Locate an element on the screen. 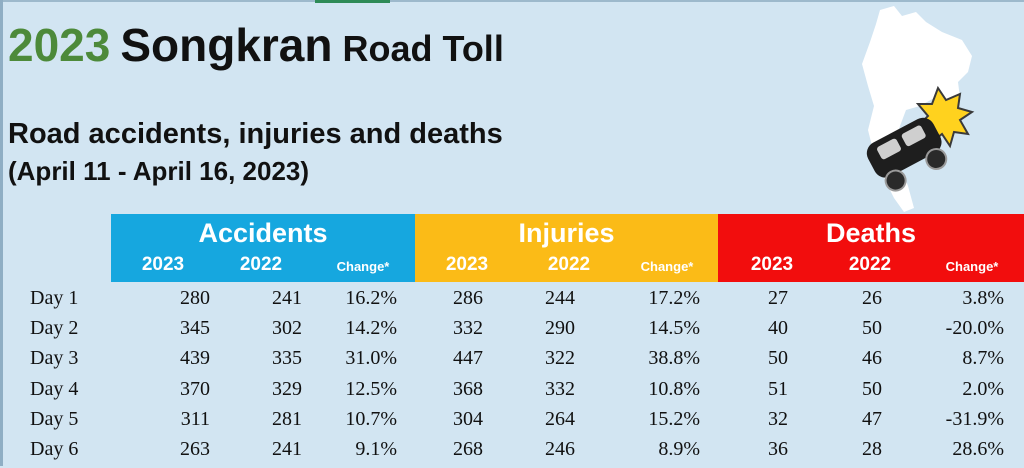 Image resolution: width=1024 pixels, height=468 pixels. table-cell-injuries-2023: 332 is located at coordinates (468, 328).